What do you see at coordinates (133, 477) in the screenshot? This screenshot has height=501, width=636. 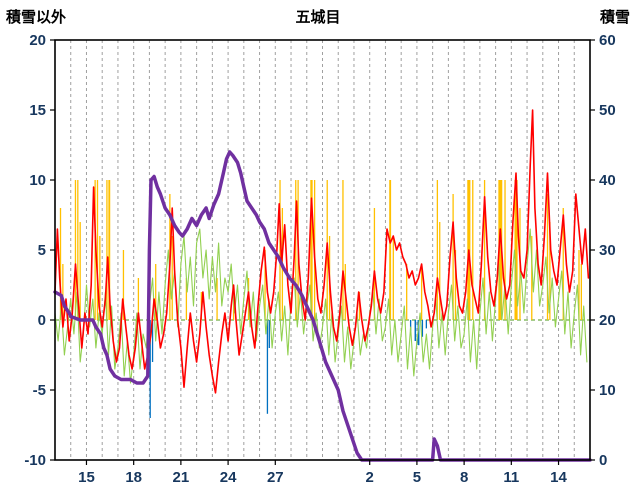 I see `svg-text: 18` at bounding box center [133, 477].